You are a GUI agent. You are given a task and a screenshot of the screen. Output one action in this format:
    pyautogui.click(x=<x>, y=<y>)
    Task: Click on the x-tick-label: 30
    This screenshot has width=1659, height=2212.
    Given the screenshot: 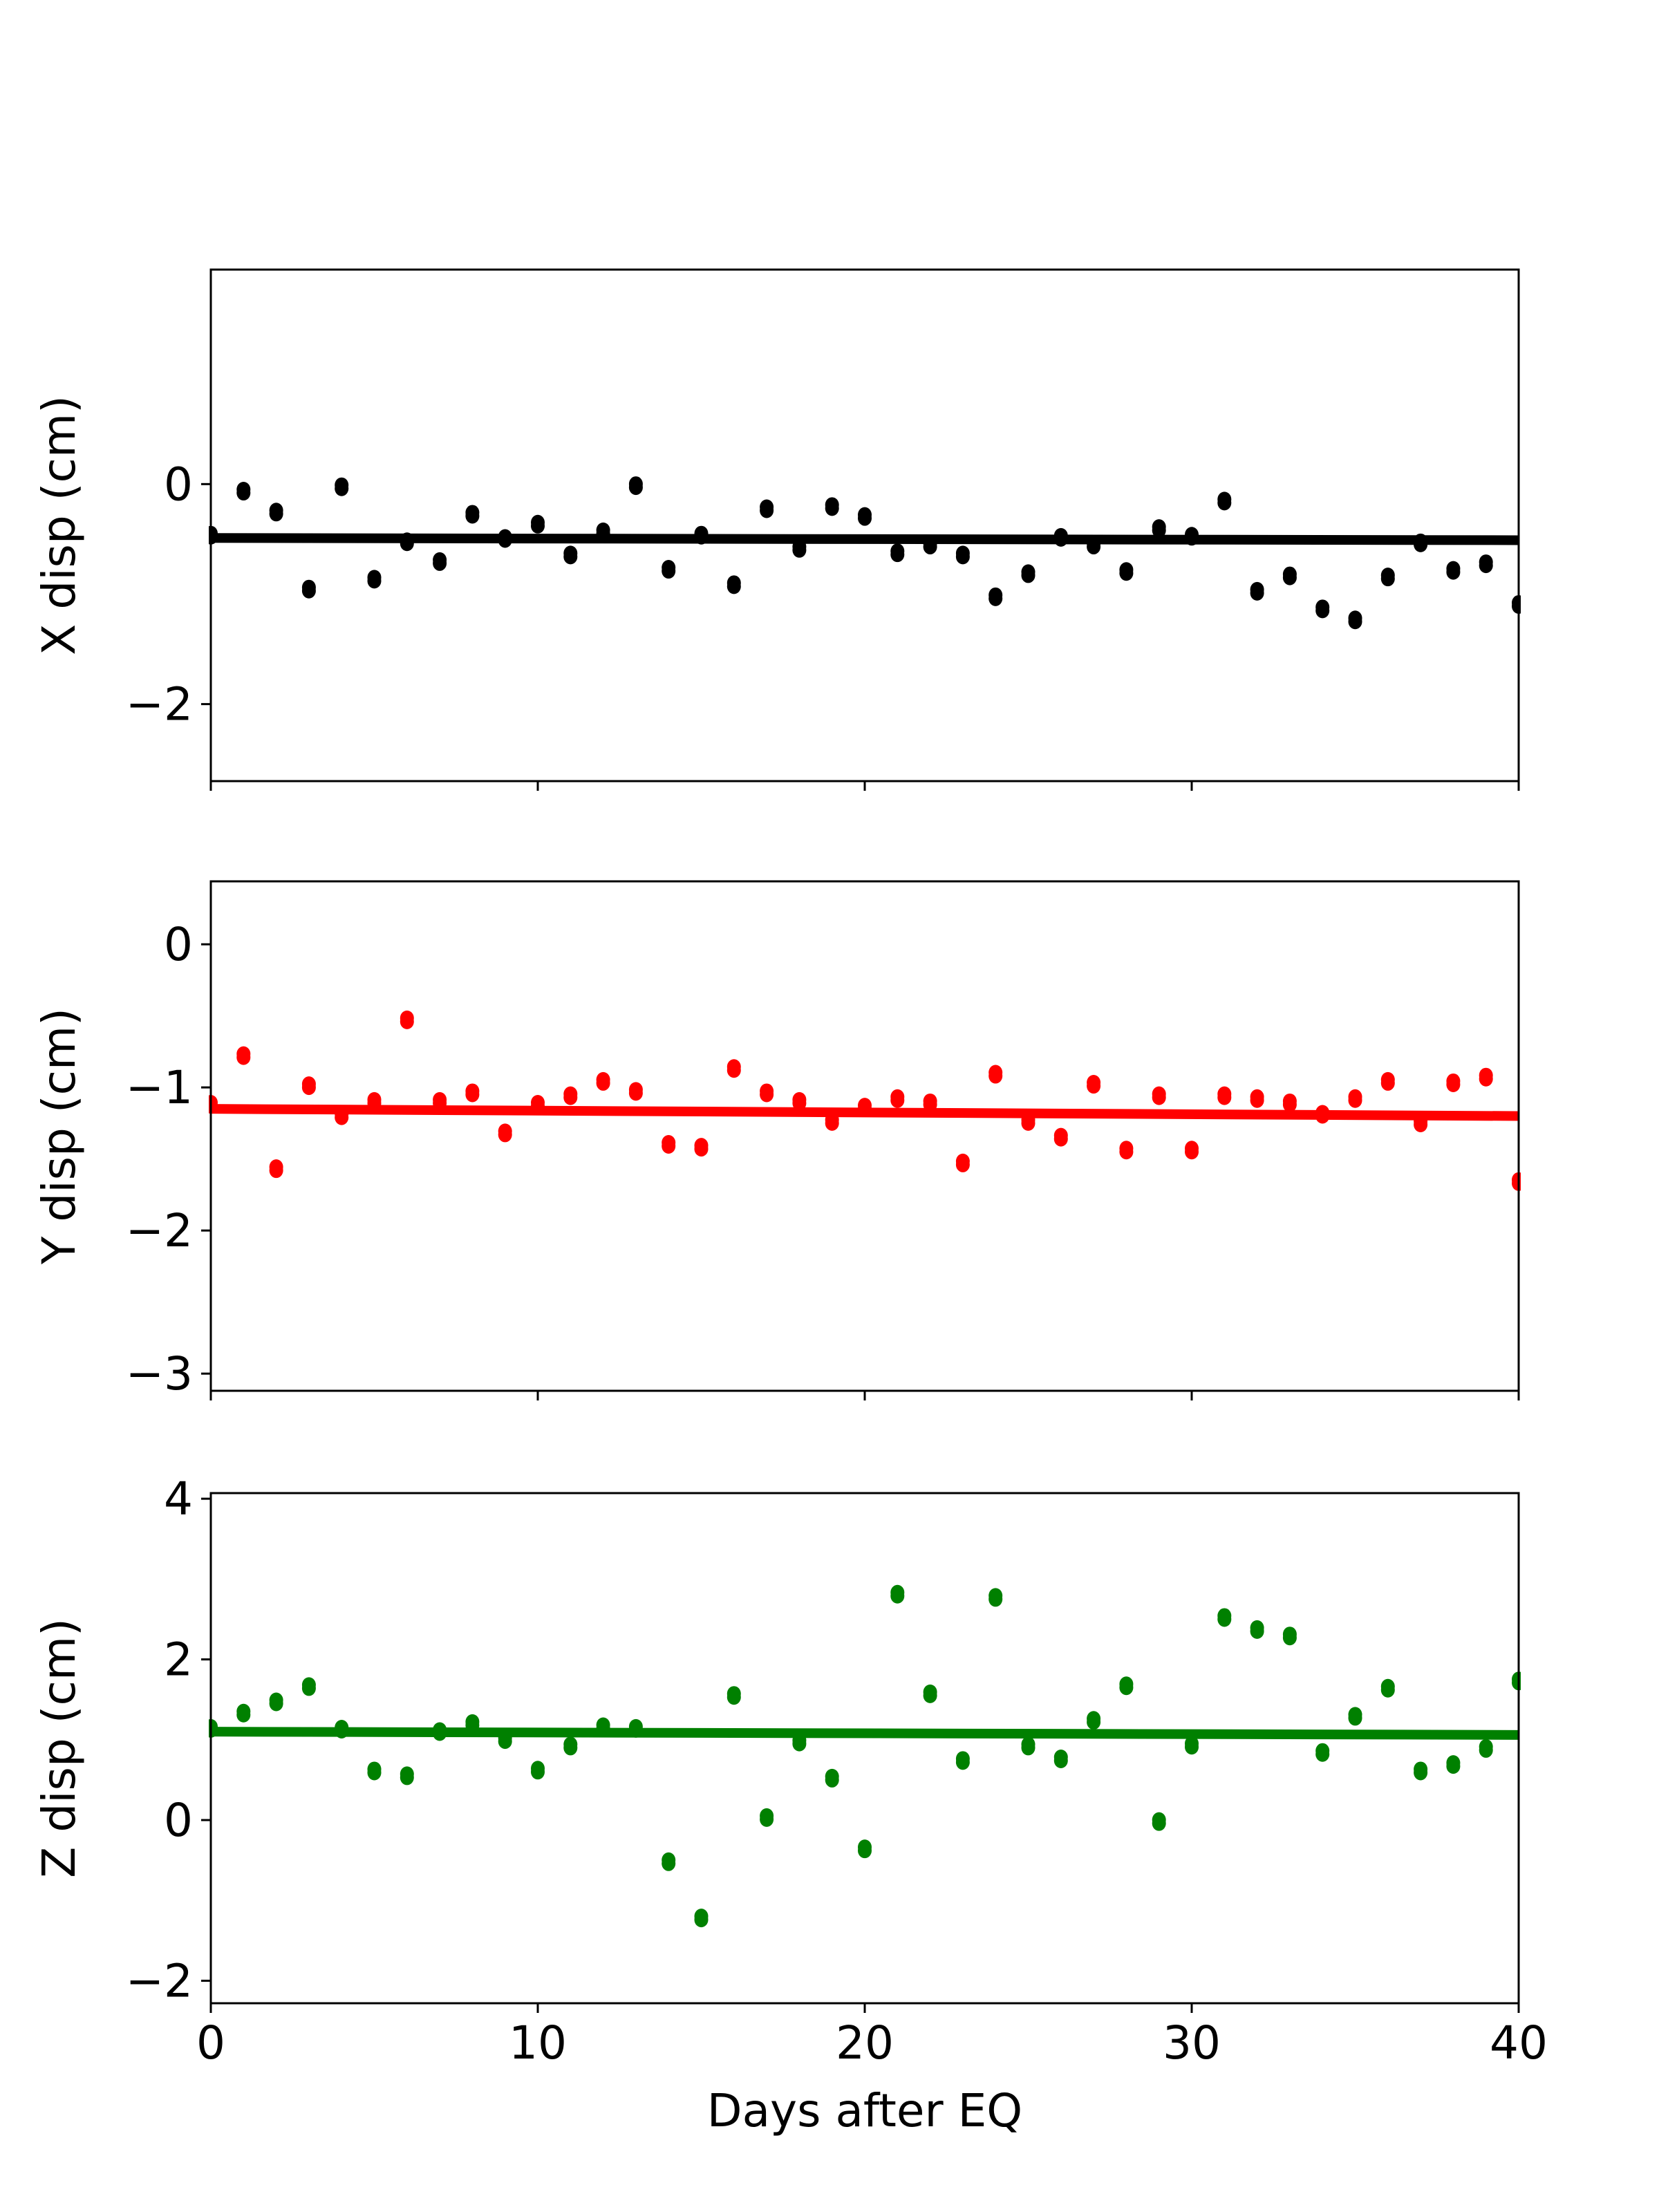 What is the action you would take?
    pyautogui.click(x=1192, y=2043)
    